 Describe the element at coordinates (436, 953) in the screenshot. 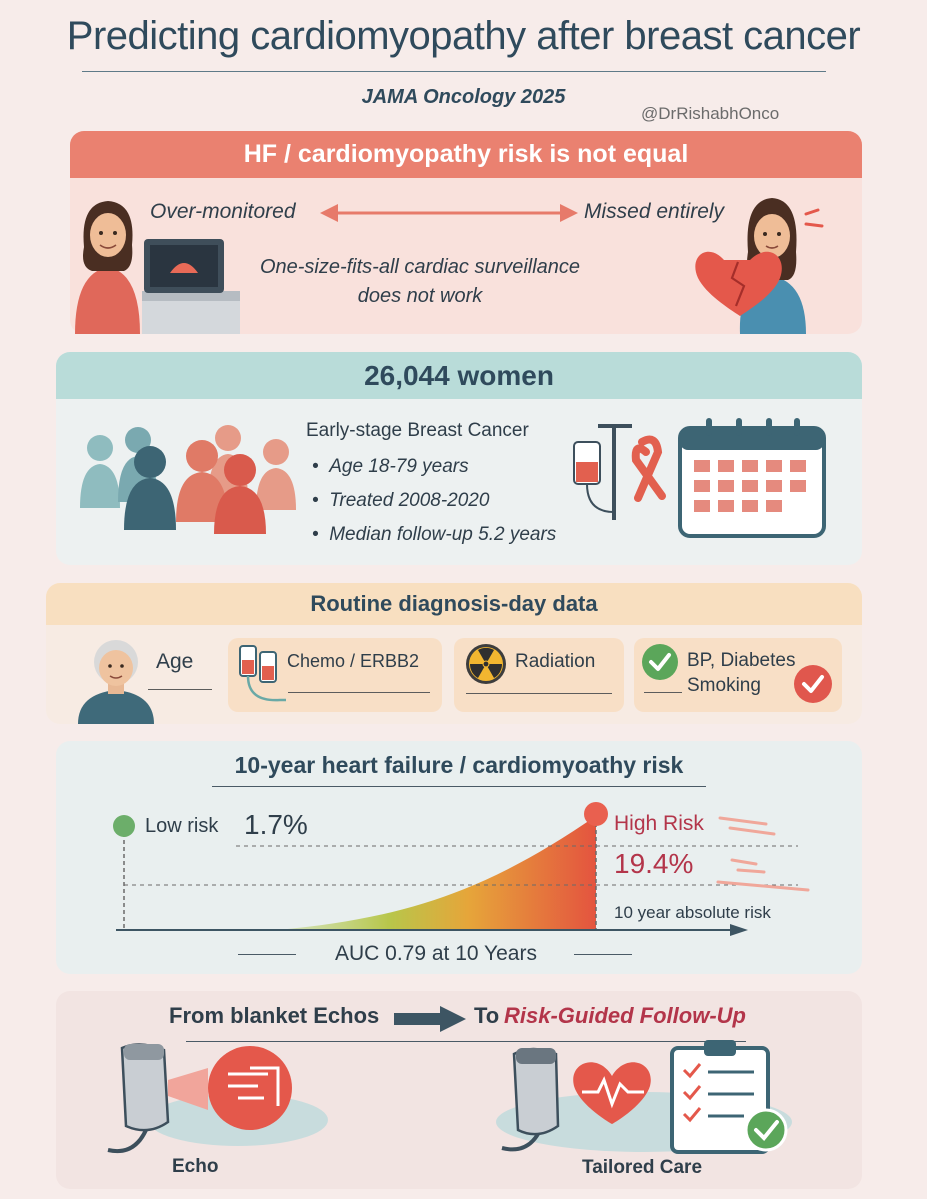

I see `auc-label: AUC 0.79 at 10 Years` at that location.